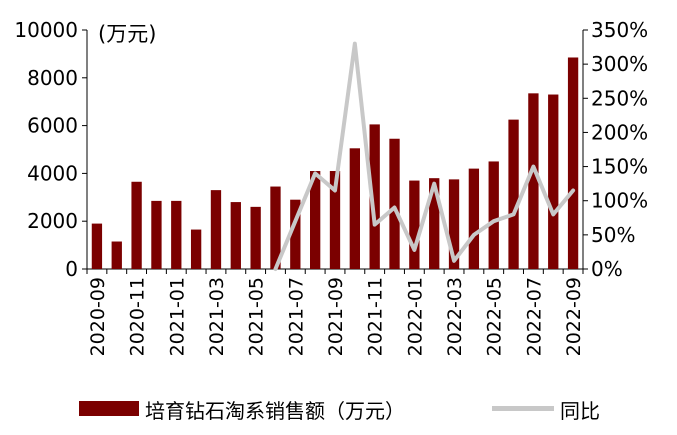 This screenshot has height=435, width=677. Describe the element at coordinates (257, 316) in the screenshot. I see `x-tick-label: 2021-05` at that location.